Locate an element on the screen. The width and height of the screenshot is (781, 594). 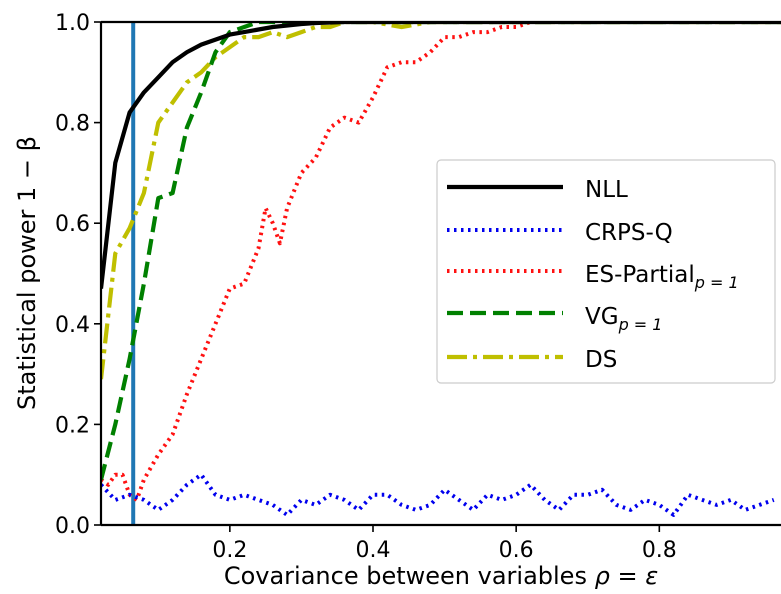
y-tick-label: 0.6 is located at coordinates (72, 224).